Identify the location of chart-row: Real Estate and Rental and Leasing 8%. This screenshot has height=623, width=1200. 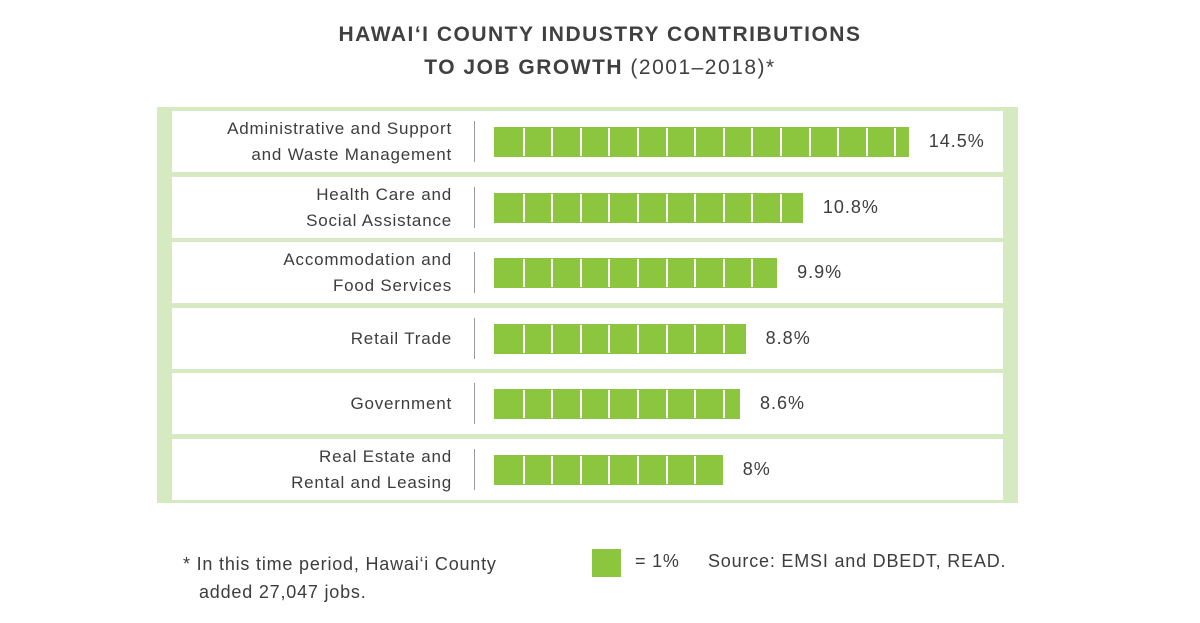
(587, 469).